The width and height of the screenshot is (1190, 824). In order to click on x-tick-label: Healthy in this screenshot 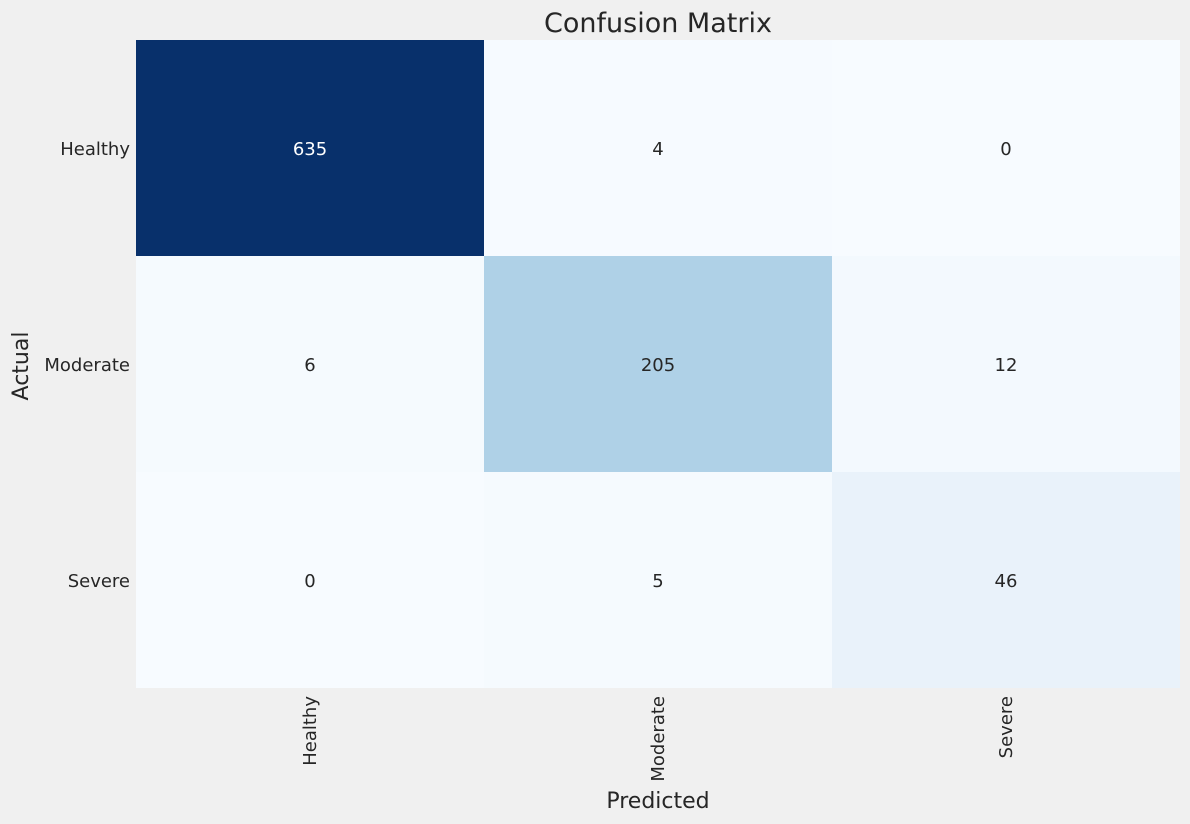, I will do `click(310, 731)`.